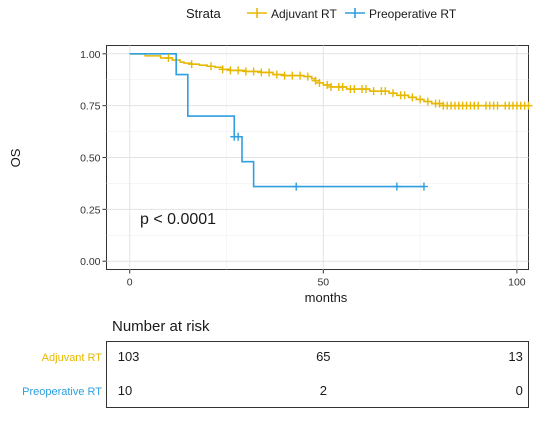 This screenshot has width=550, height=421. Describe the element at coordinates (178, 219) in the screenshot. I see `p-value-annotation: p < 0.0001` at that location.